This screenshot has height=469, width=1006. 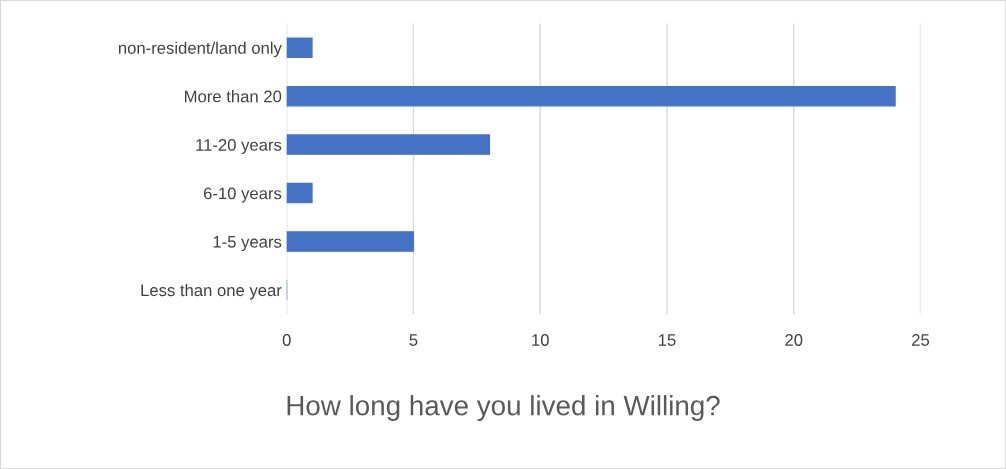 What do you see at coordinates (503, 408) in the screenshot?
I see `text: How long have you lived in Willing?` at bounding box center [503, 408].